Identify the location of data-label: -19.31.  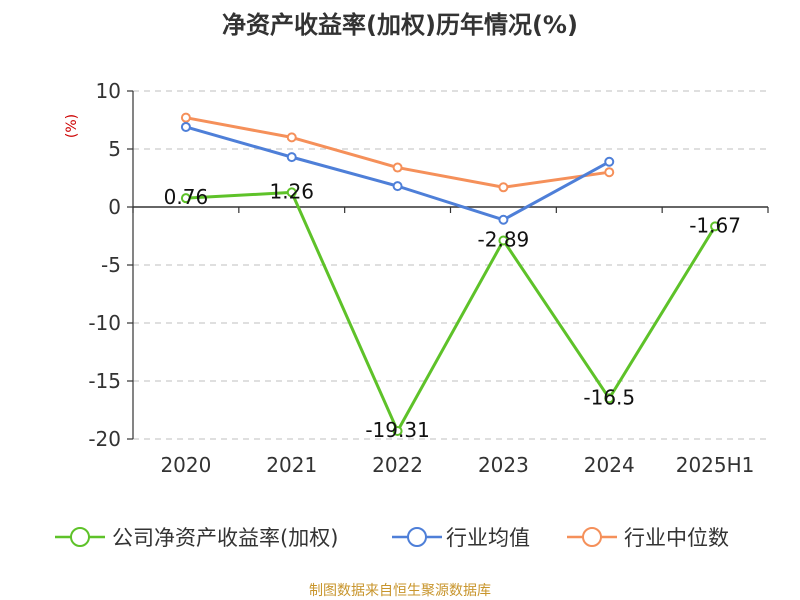
(397, 430).